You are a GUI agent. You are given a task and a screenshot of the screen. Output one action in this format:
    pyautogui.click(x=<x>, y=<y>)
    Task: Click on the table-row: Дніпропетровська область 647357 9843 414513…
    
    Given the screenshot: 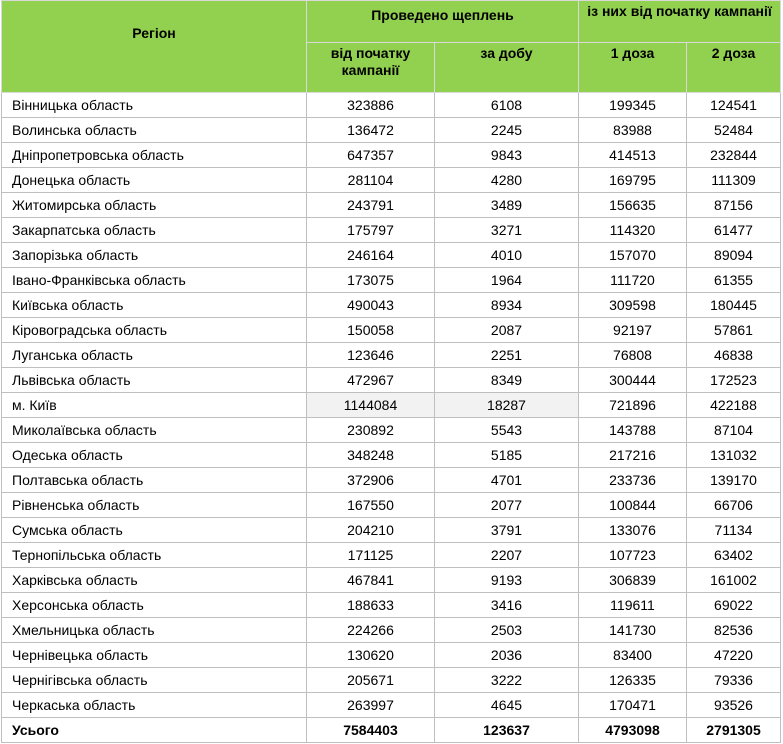 What is the action you would take?
    pyautogui.click(x=391, y=155)
    